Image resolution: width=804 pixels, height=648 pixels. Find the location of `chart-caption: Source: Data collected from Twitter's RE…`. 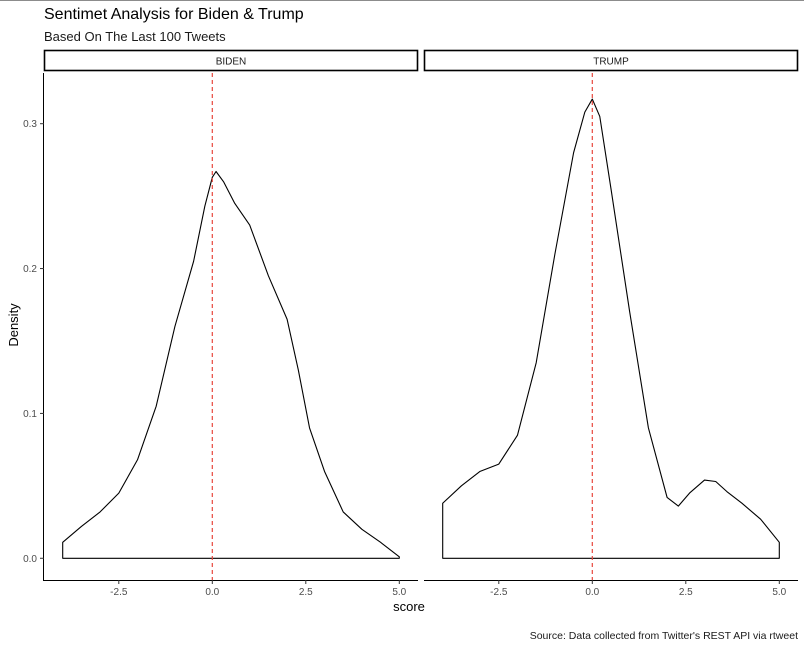

chart-caption: Source: Data collected from Twitter's RE… is located at coordinates (663, 636).